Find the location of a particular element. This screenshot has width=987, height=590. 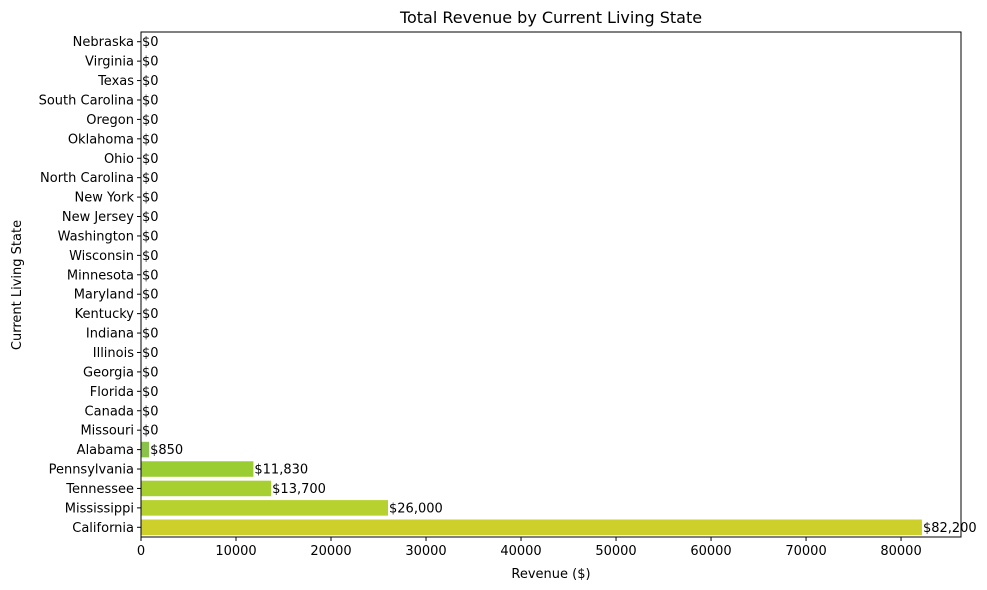

y-tick-label: Alabama is located at coordinates (105, 450).